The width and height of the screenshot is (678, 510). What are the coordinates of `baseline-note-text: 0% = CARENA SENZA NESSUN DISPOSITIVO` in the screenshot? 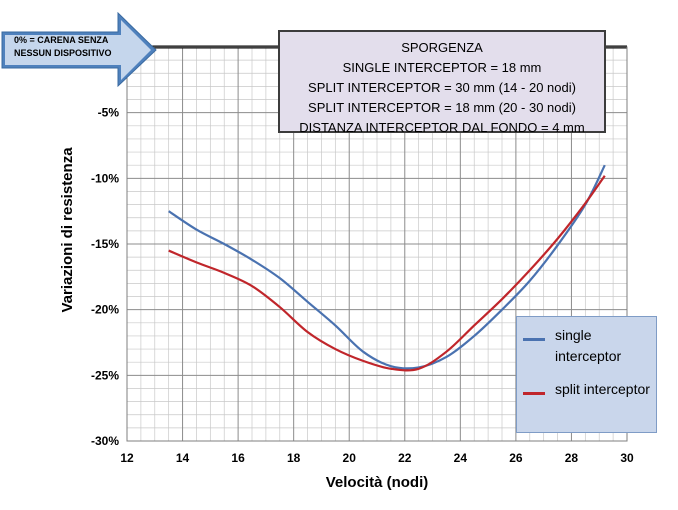 It's located at (74, 47).